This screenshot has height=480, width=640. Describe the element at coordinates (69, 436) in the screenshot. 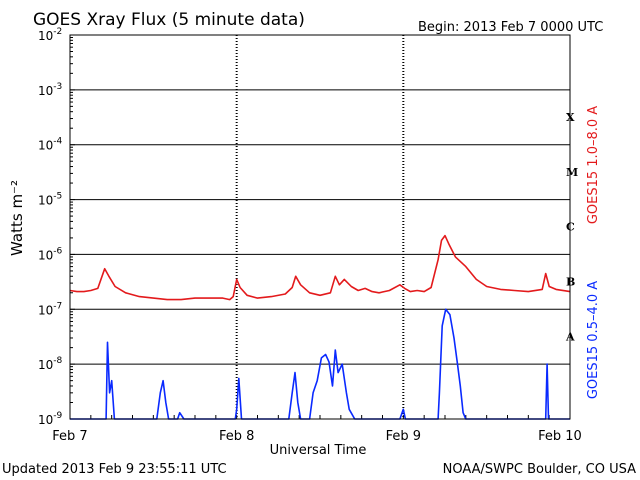

I see `x-tick-label: Feb 7` at that location.